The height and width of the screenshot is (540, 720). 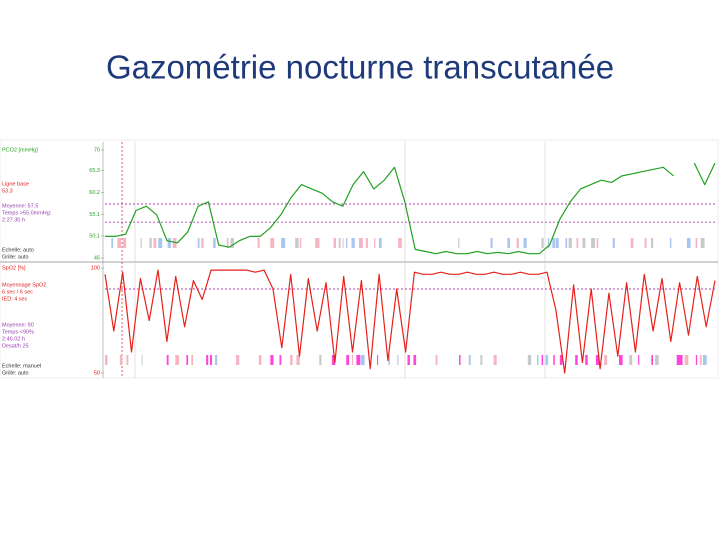 What do you see at coordinates (17, 292) in the screenshot?
I see `info-label: 6 sec / 6 sec` at bounding box center [17, 292].